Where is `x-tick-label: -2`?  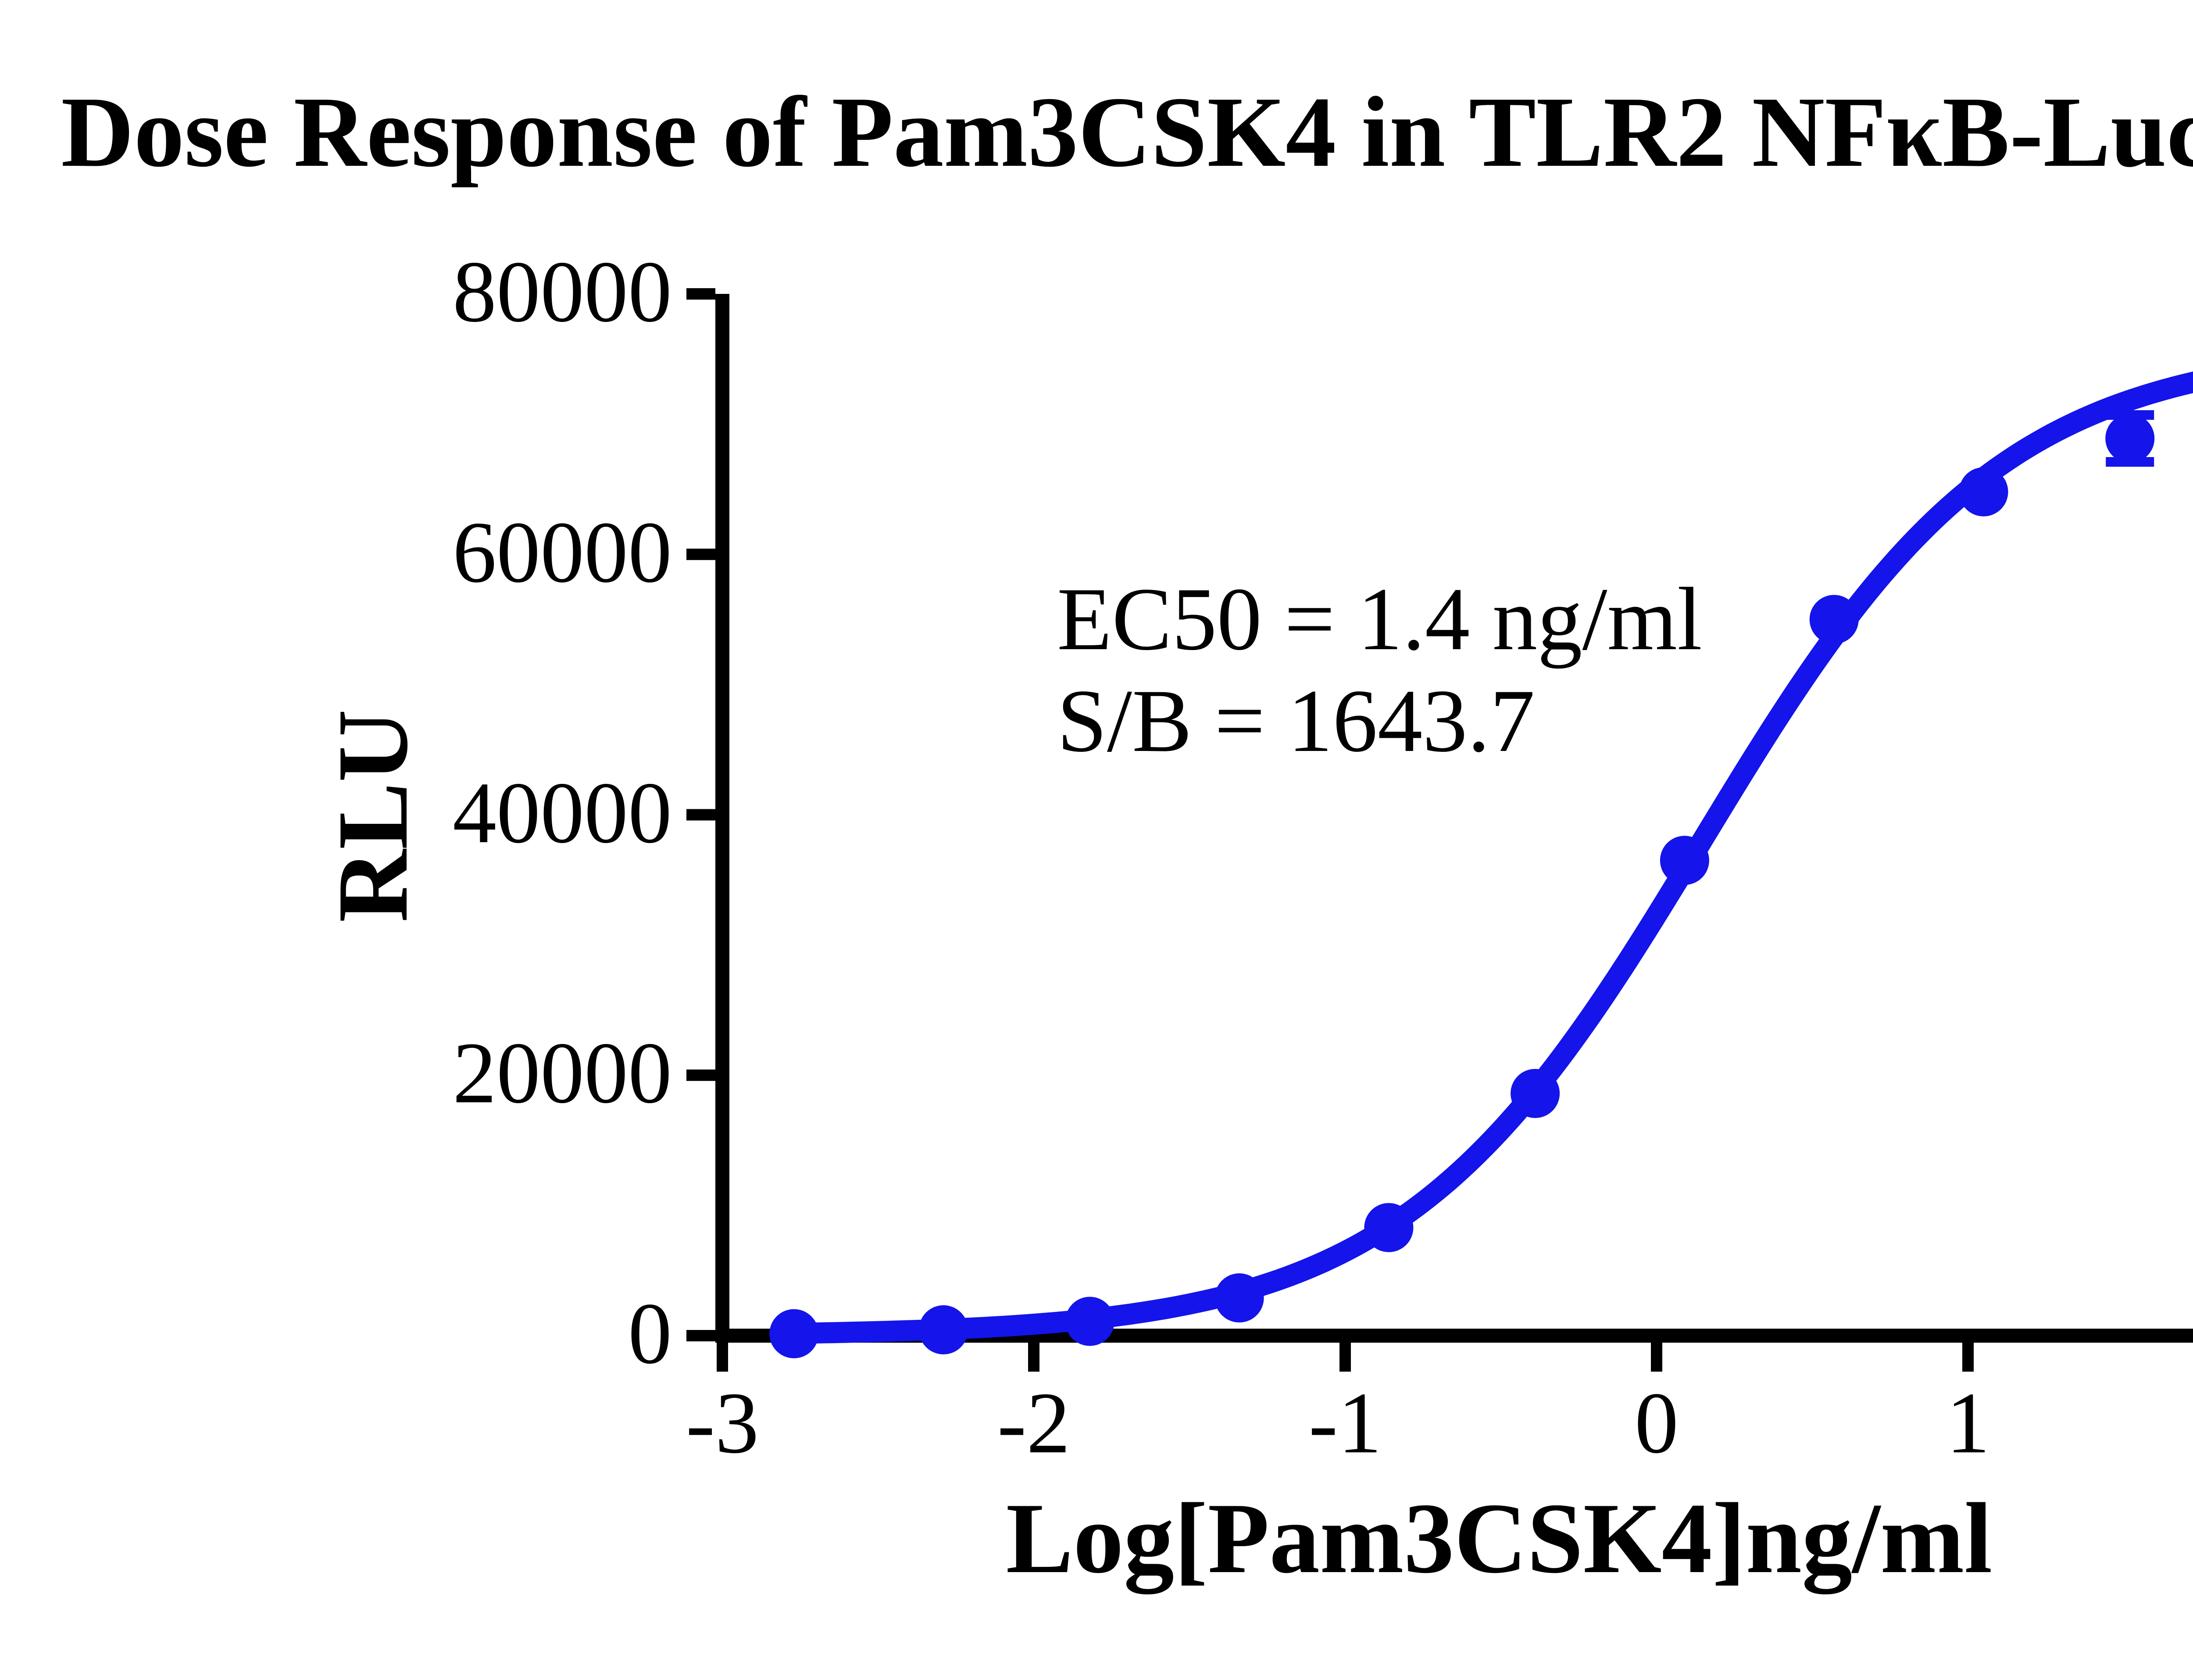
x-tick-label: -2 is located at coordinates (1034, 1423).